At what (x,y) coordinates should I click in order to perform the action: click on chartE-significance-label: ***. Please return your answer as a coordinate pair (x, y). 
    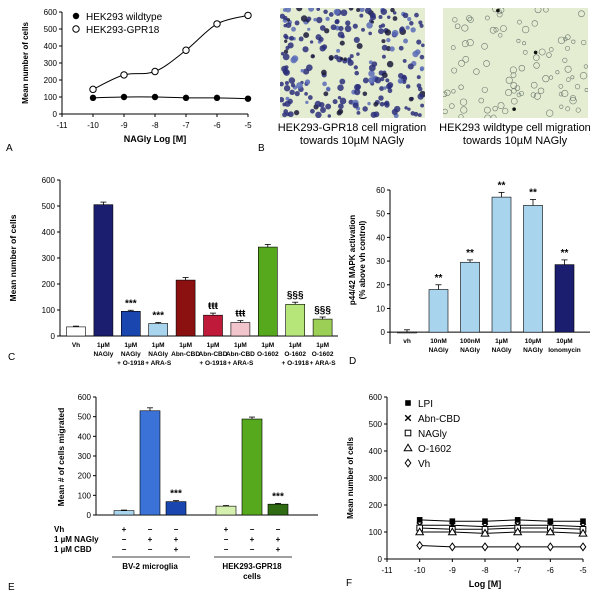
    Looking at the image, I should click on (278, 496).